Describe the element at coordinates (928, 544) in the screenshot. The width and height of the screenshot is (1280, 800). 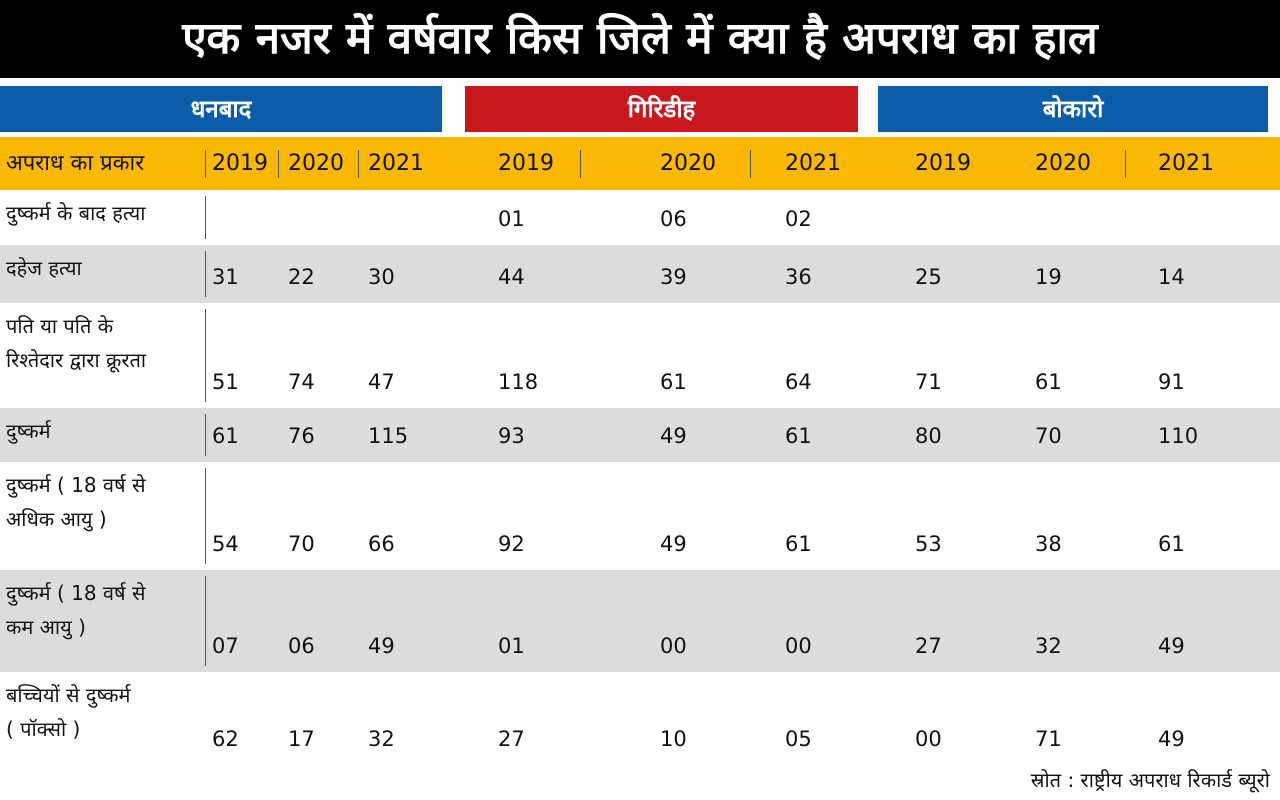
I see `cell: 53` at that location.